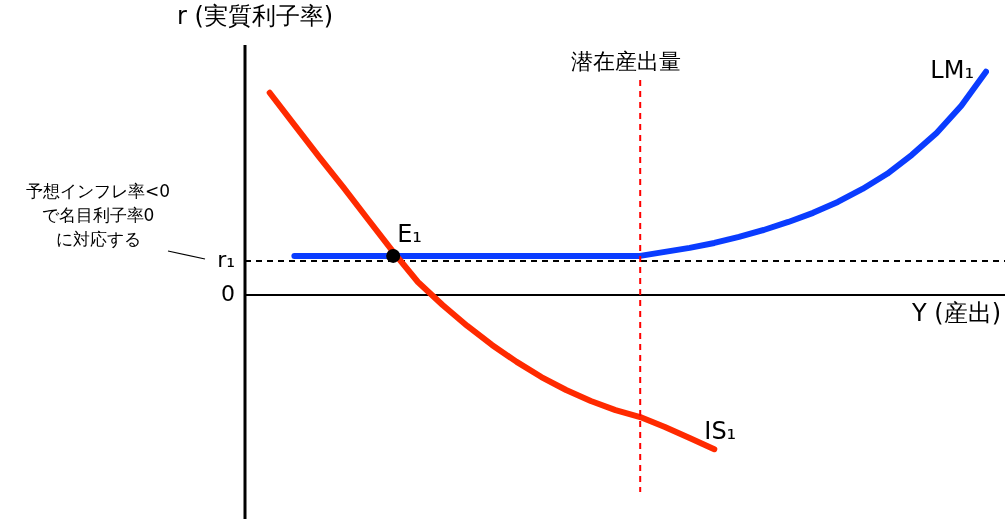 The height and width of the screenshot is (519, 1005). I want to click on series-label: LM₁, so click(952, 70).